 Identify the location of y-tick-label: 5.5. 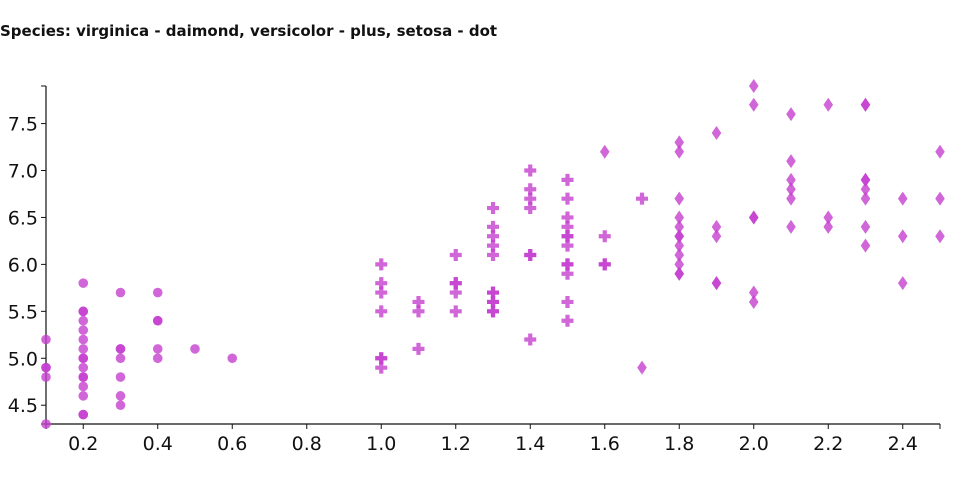
(23, 312).